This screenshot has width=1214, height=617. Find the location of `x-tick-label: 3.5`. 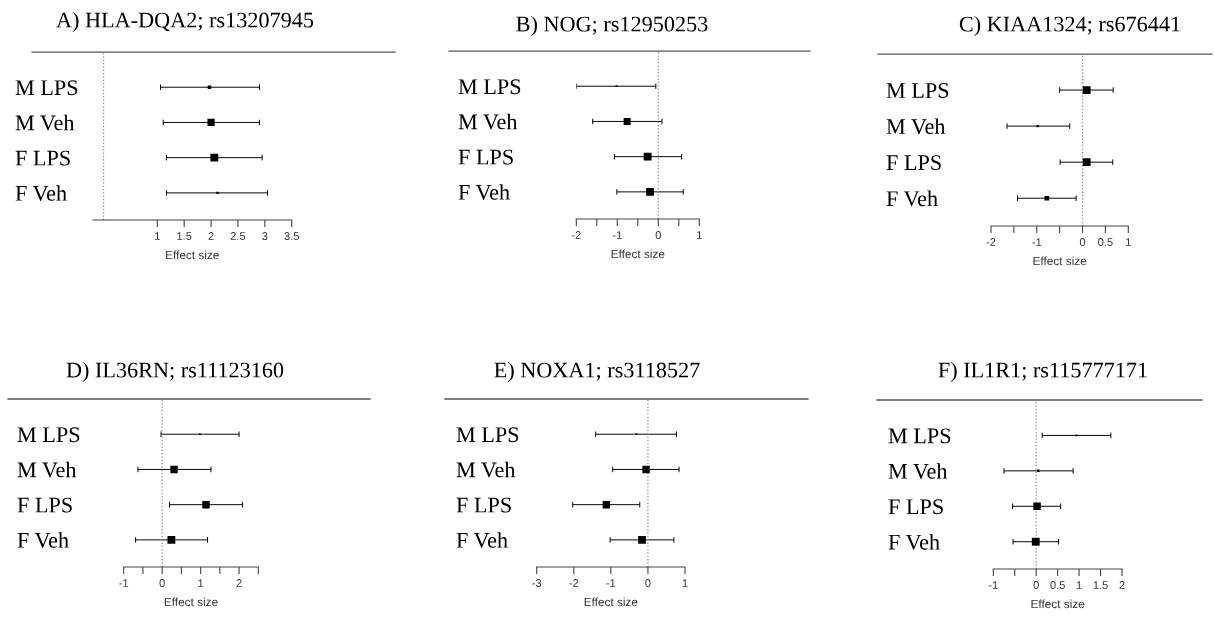

x-tick-label: 3.5 is located at coordinates (291, 236).